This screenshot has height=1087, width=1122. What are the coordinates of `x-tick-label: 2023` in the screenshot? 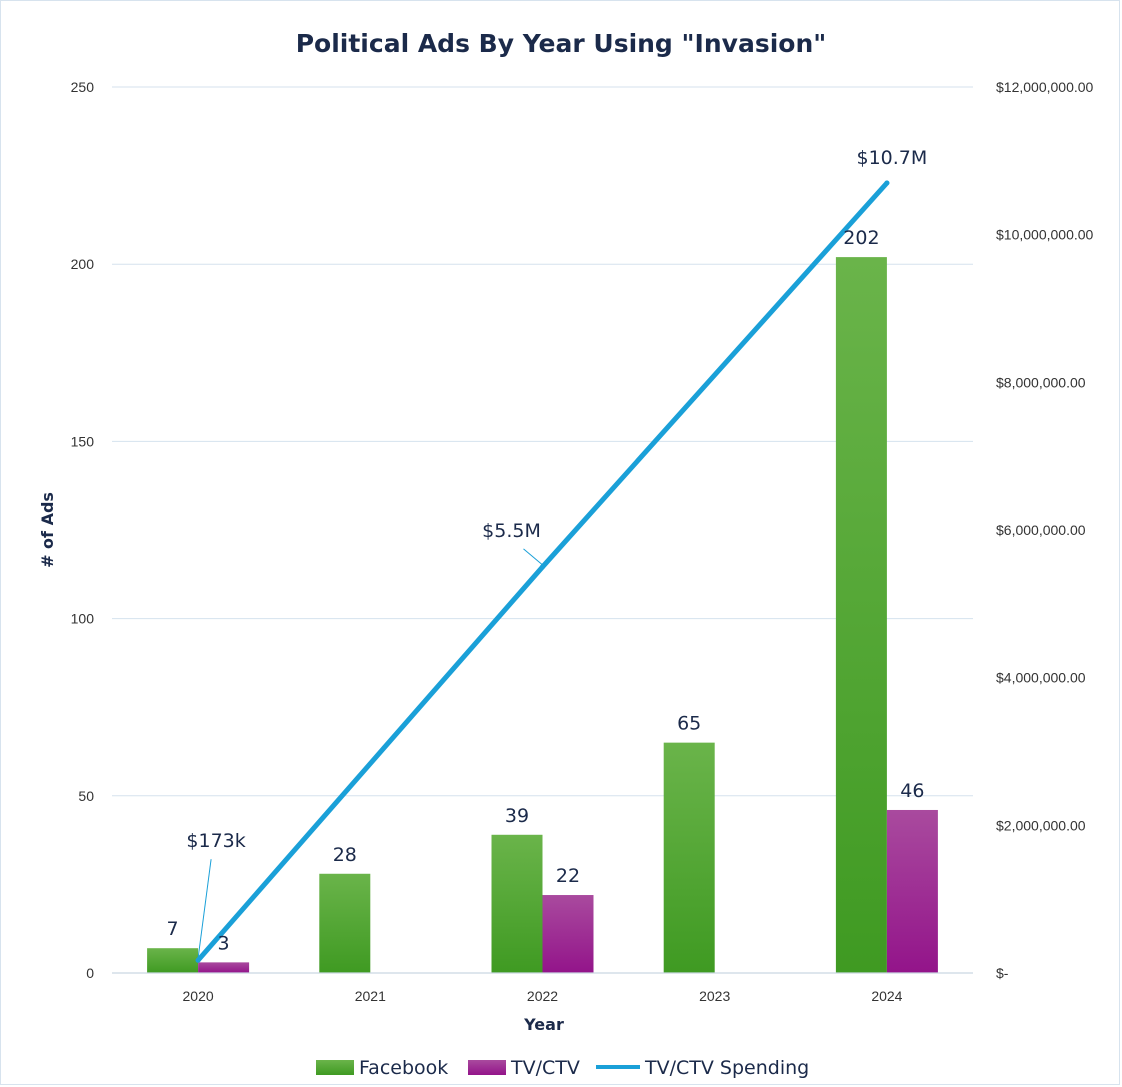 It's located at (714, 996).